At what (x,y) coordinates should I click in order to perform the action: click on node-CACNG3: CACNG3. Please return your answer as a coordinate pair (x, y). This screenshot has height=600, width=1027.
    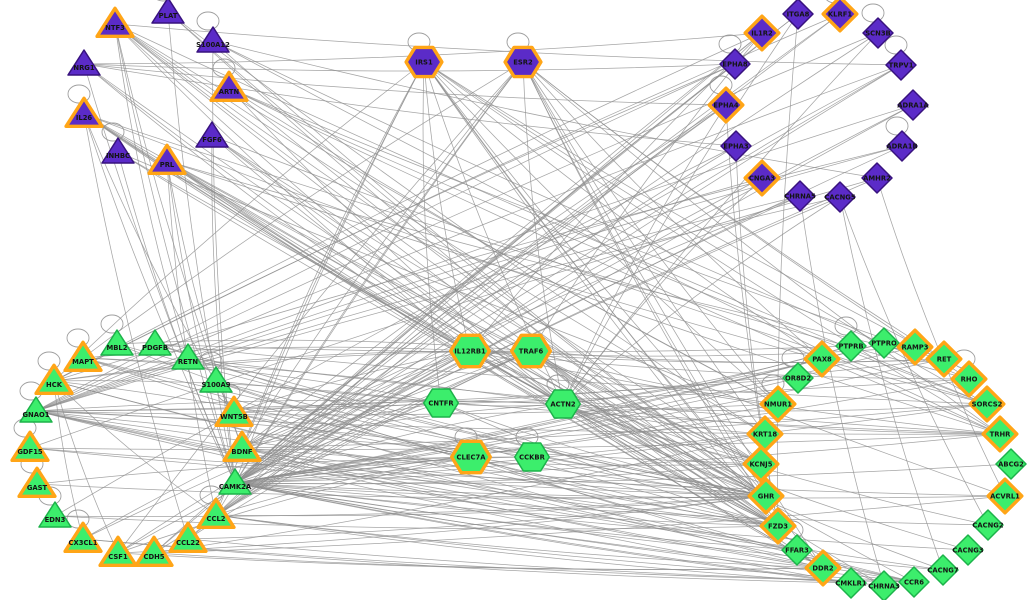
    Looking at the image, I should click on (968, 550).